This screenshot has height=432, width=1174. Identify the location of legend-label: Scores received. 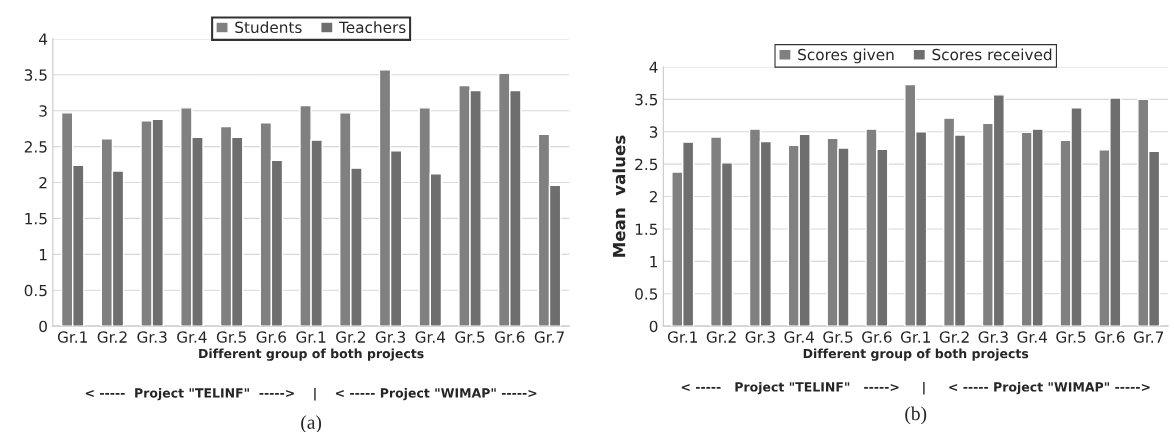
(992, 54).